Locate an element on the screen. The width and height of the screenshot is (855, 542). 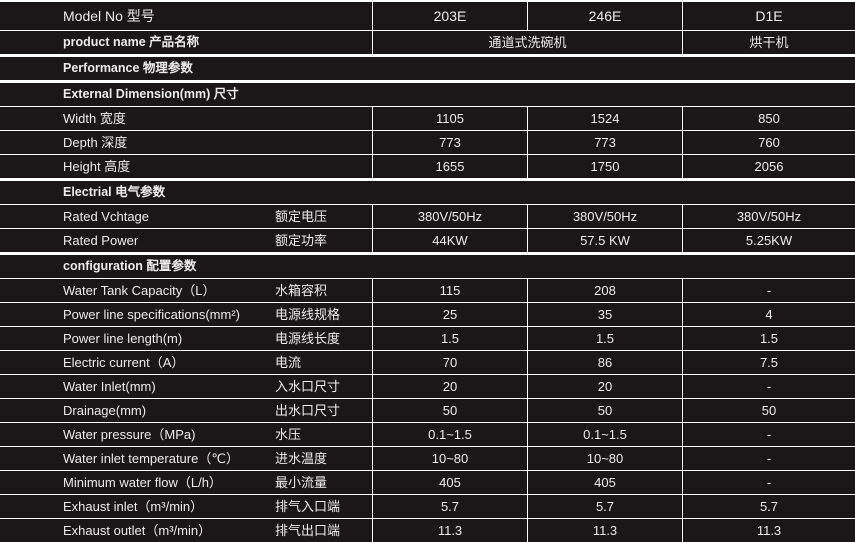
row-label: Height 高度 is located at coordinates (97, 166).